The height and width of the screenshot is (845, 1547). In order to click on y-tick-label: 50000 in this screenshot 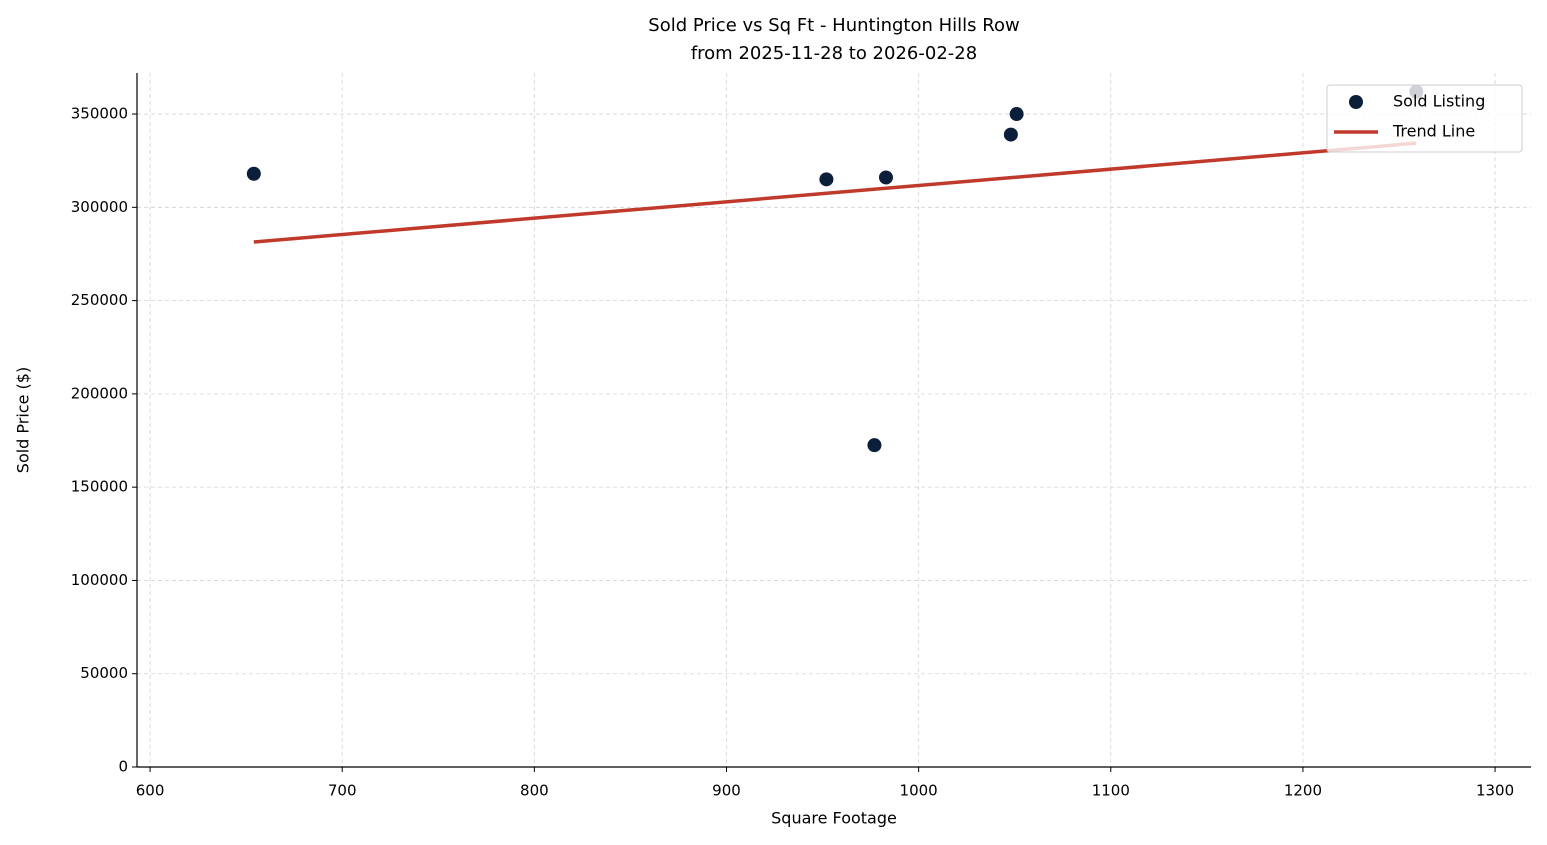, I will do `click(104, 673)`.